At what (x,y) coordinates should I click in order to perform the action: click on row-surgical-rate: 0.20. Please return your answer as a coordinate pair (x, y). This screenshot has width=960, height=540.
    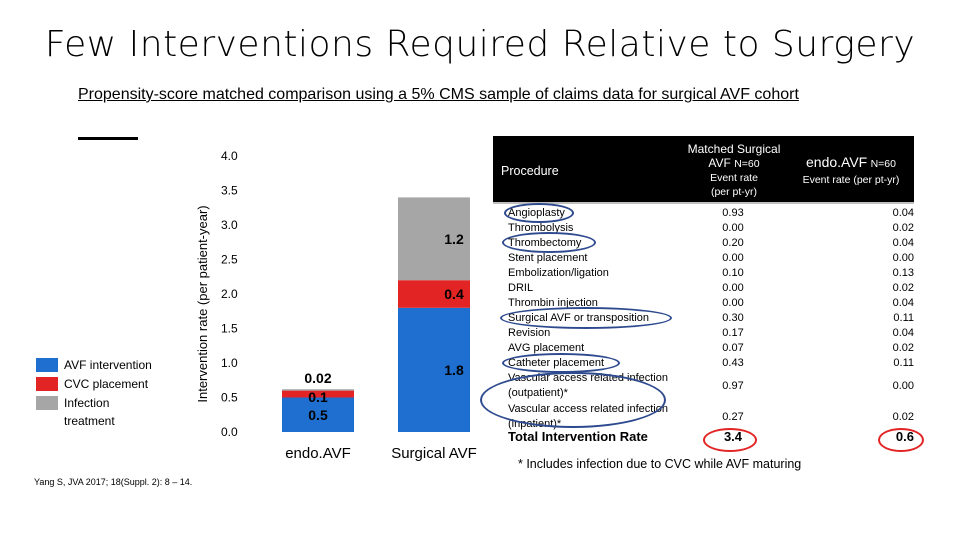
    Looking at the image, I should click on (733, 243).